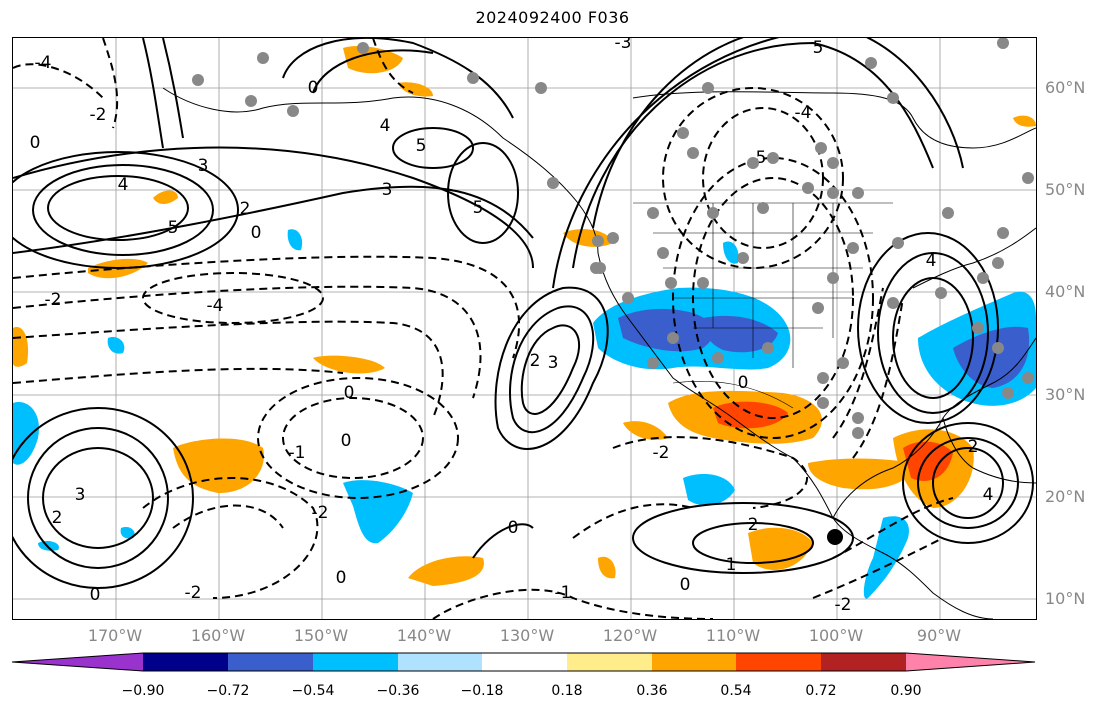 Image resolution: width=1105 pixels, height=712 pixels. I want to click on lat-label: 40°N, so click(1065, 291).